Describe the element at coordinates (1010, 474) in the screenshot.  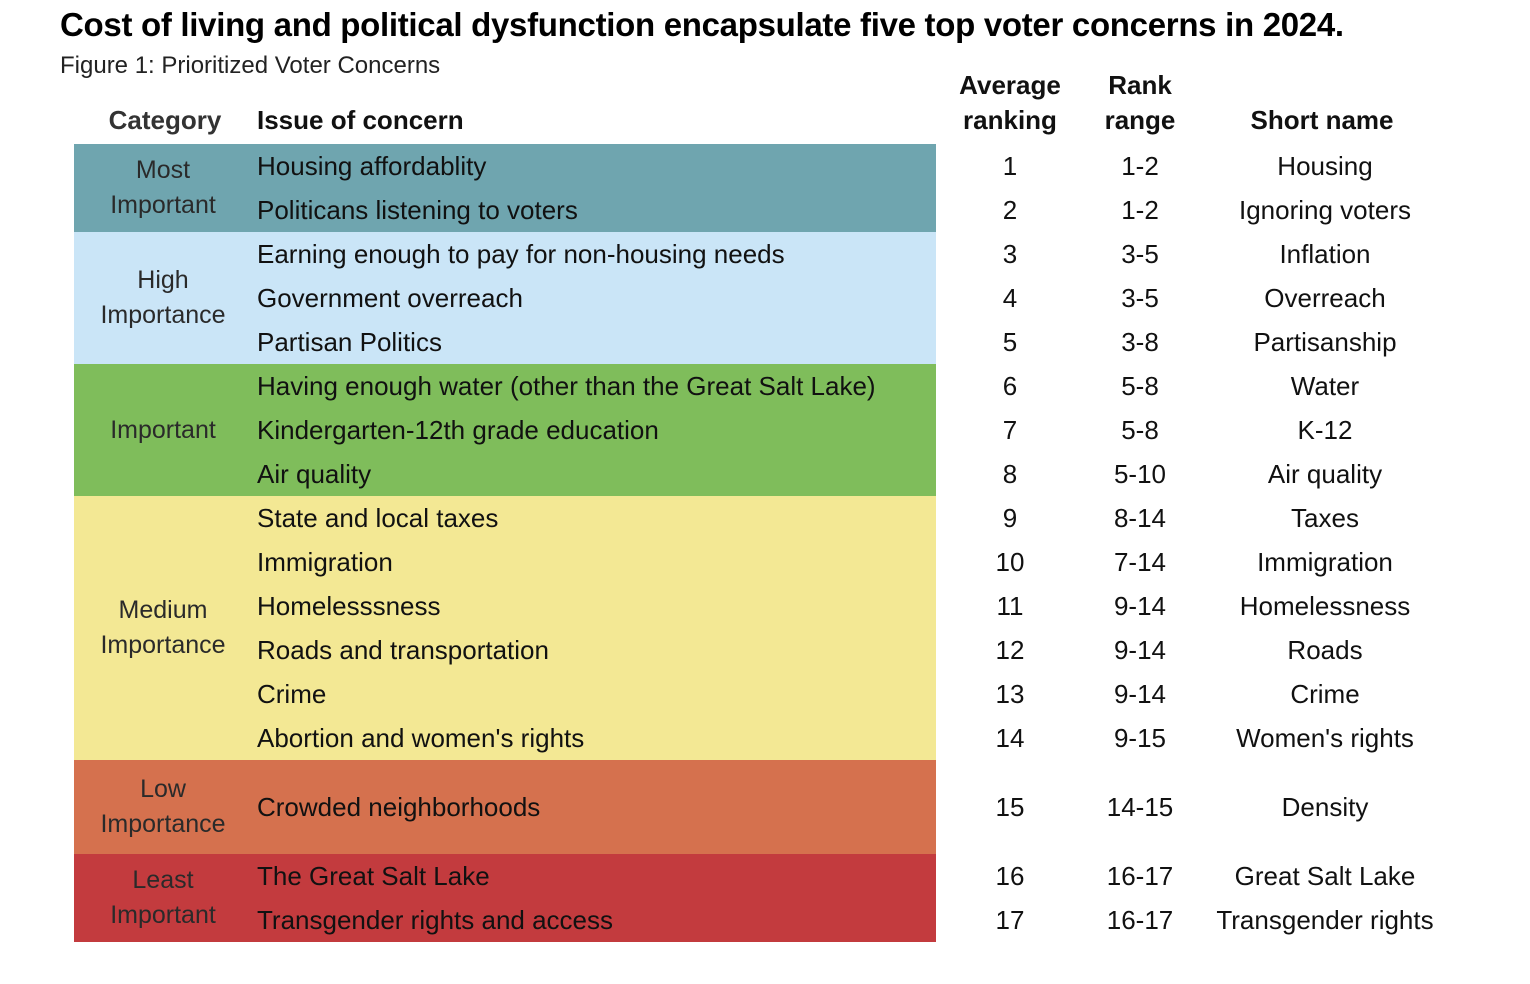
I see `average-ranking-cell: 8` at that location.